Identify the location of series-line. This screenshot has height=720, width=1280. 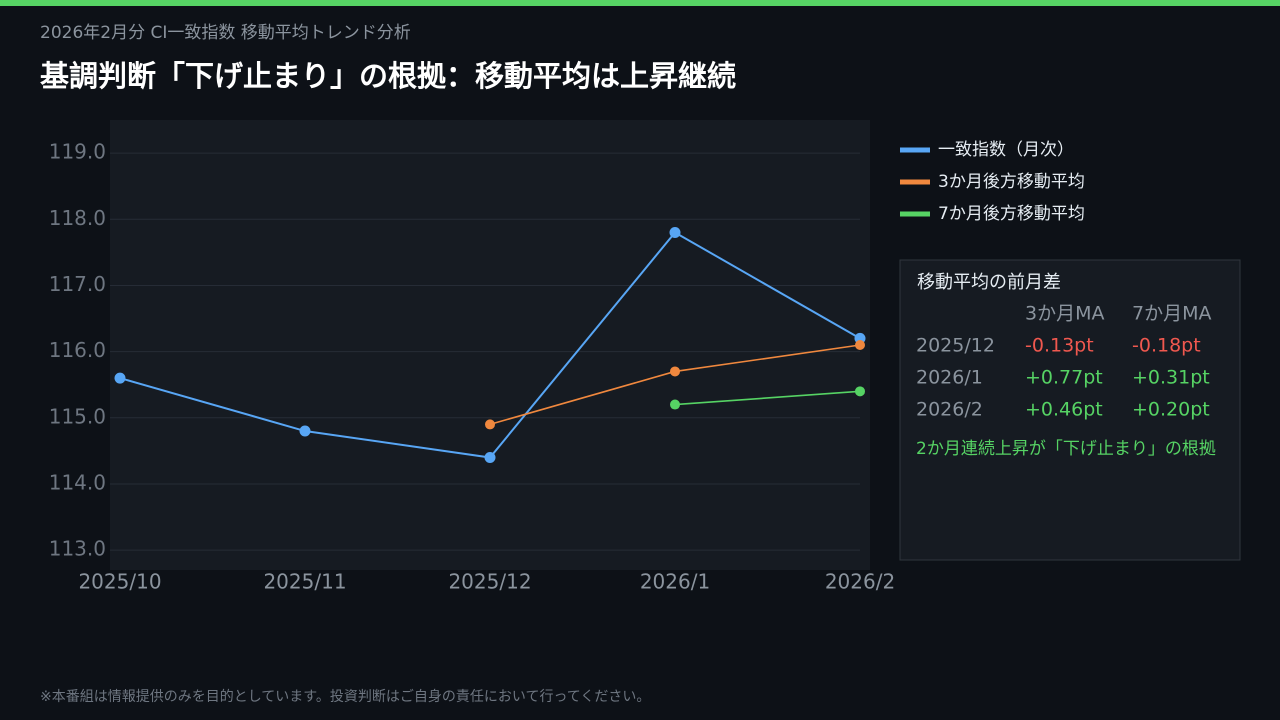
(767, 398).